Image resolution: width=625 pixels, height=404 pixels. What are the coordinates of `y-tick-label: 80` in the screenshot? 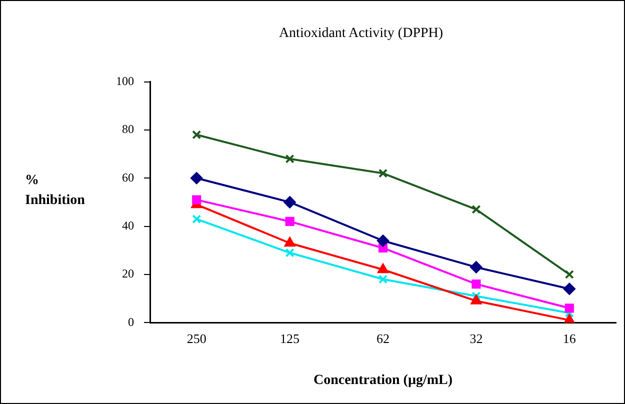 It's located at (128, 129).